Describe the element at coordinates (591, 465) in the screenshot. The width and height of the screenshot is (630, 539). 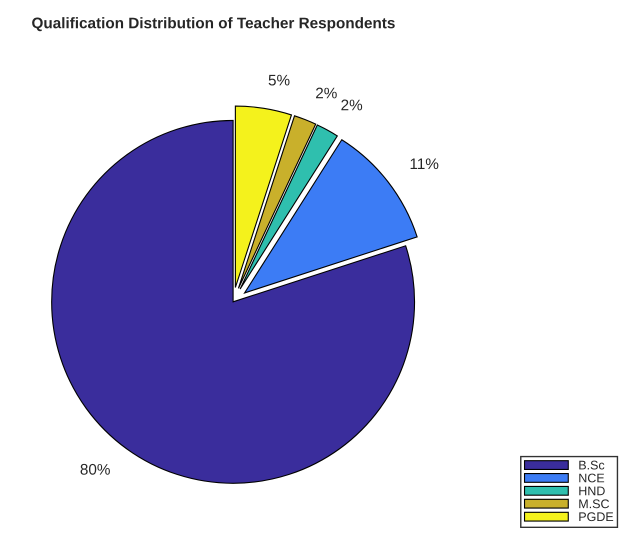
I see `legend-label: B.Sc` at that location.